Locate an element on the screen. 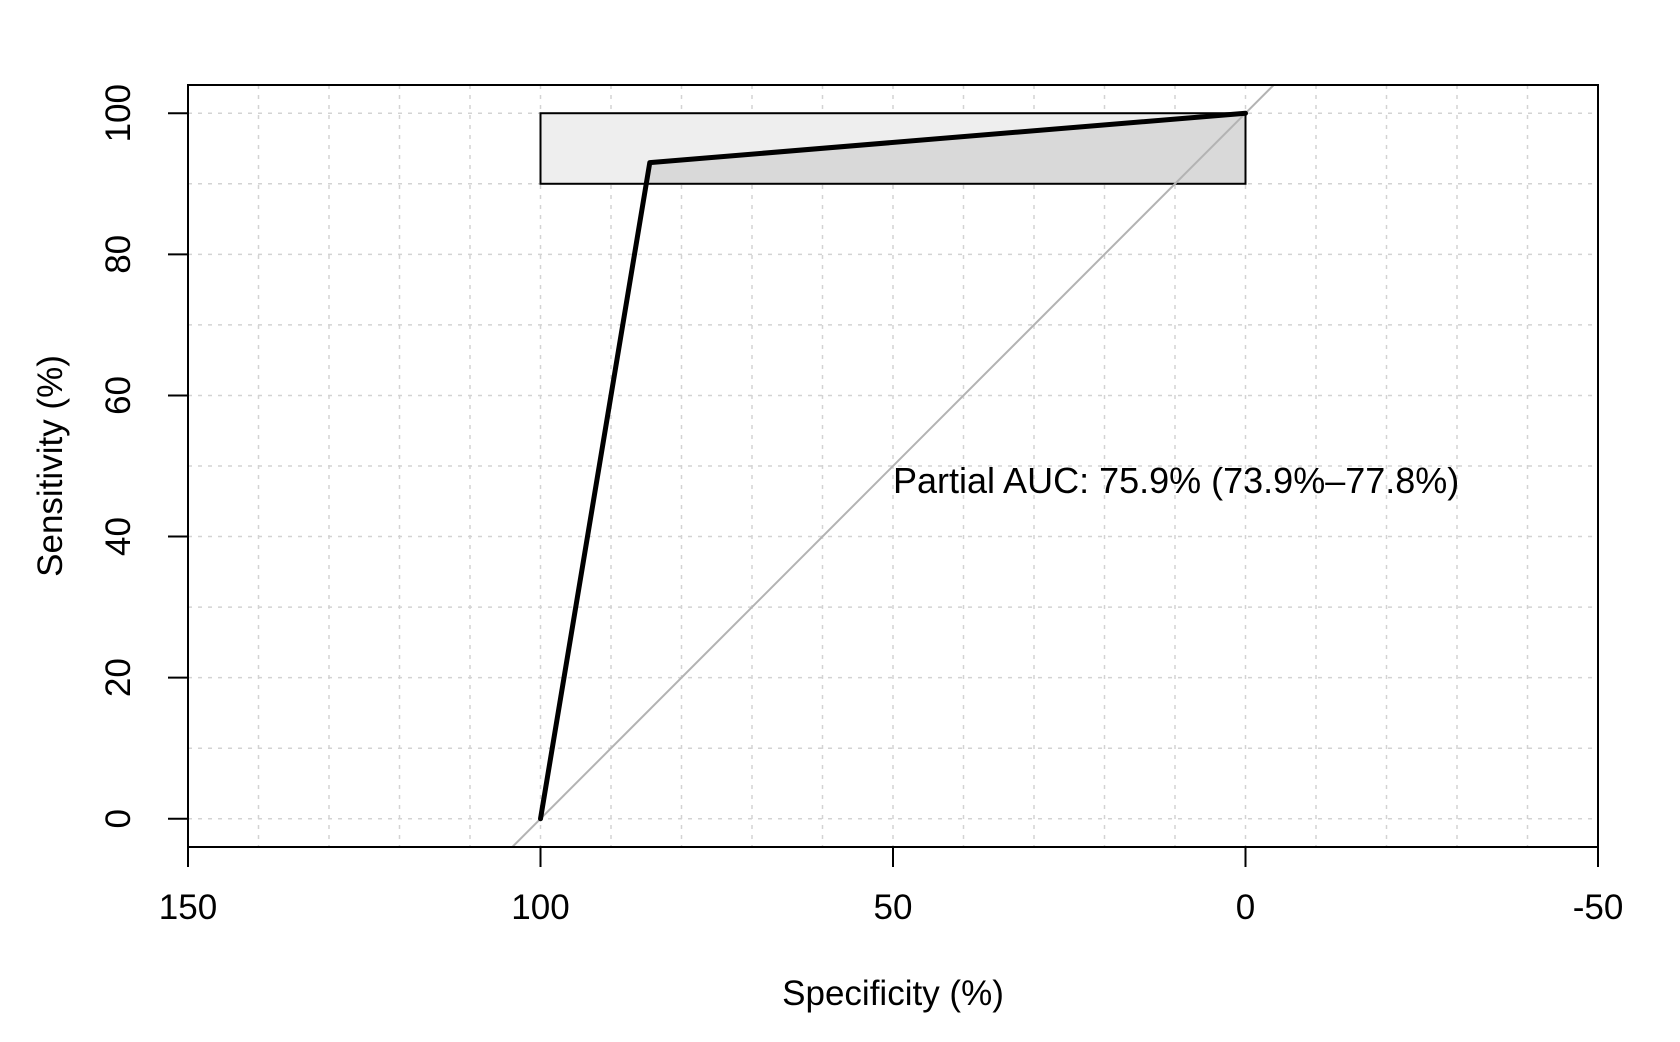  y-tick-label: 20 is located at coordinates (118, 677).